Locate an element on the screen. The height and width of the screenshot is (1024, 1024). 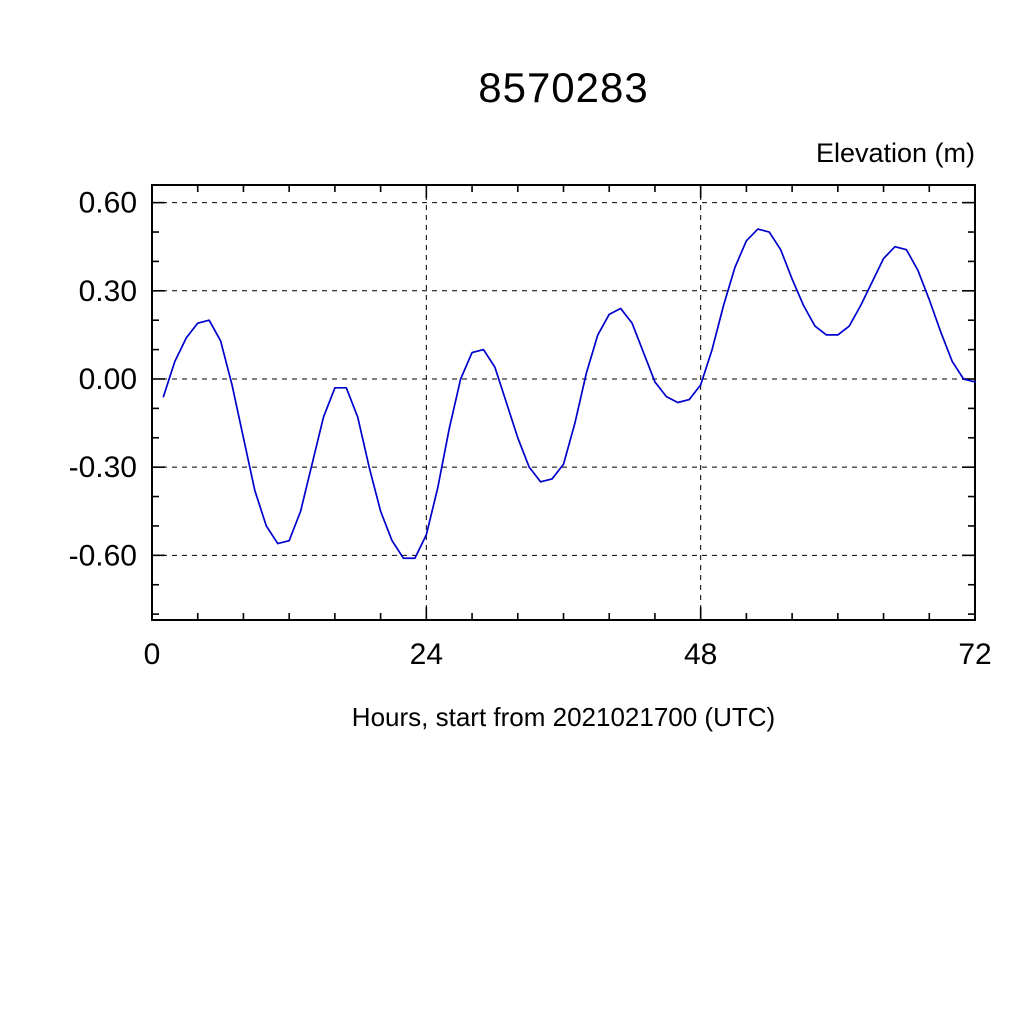
y-tick-label: 0.00 is located at coordinates (108, 379).